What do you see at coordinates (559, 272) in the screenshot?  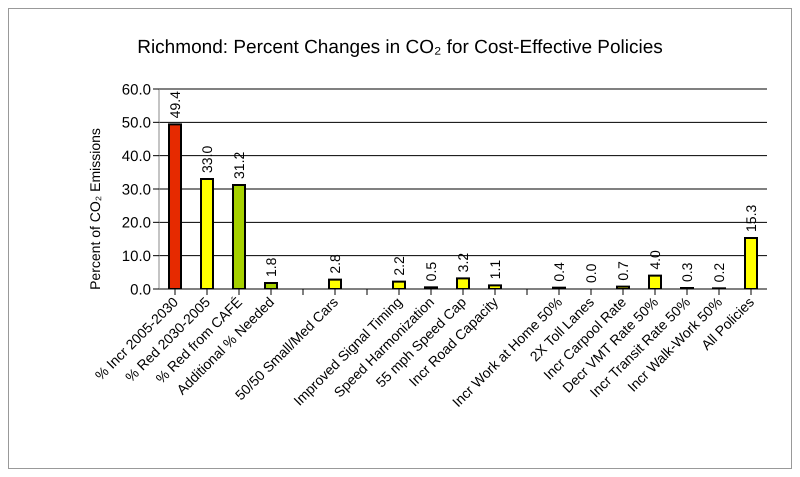 I see `data-label: 0.4` at bounding box center [559, 272].